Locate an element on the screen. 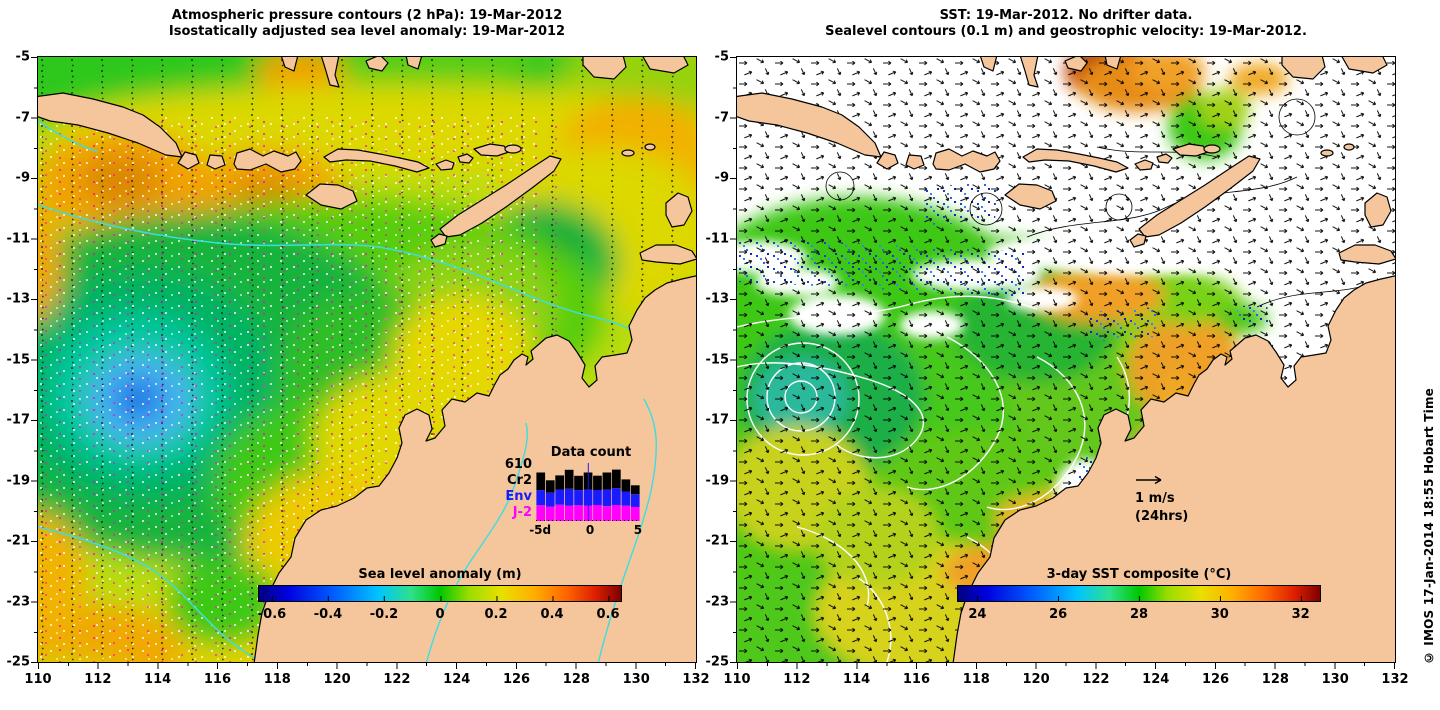 Image resolution: width=1440 pixels, height=710 pixels. sla-y-axis-labels: -5 -7 -9 -11 -13 -15 -17 -19 -21 -23 -25 is located at coordinates (16, 360).